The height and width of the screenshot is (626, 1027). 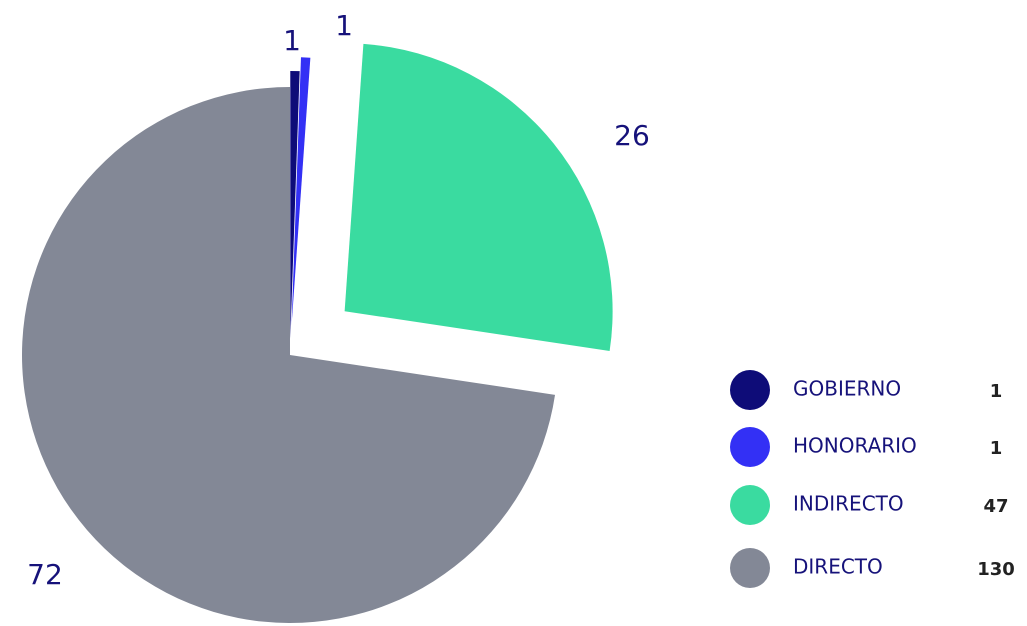 I want to click on percent-label: 26, so click(x=632, y=135).